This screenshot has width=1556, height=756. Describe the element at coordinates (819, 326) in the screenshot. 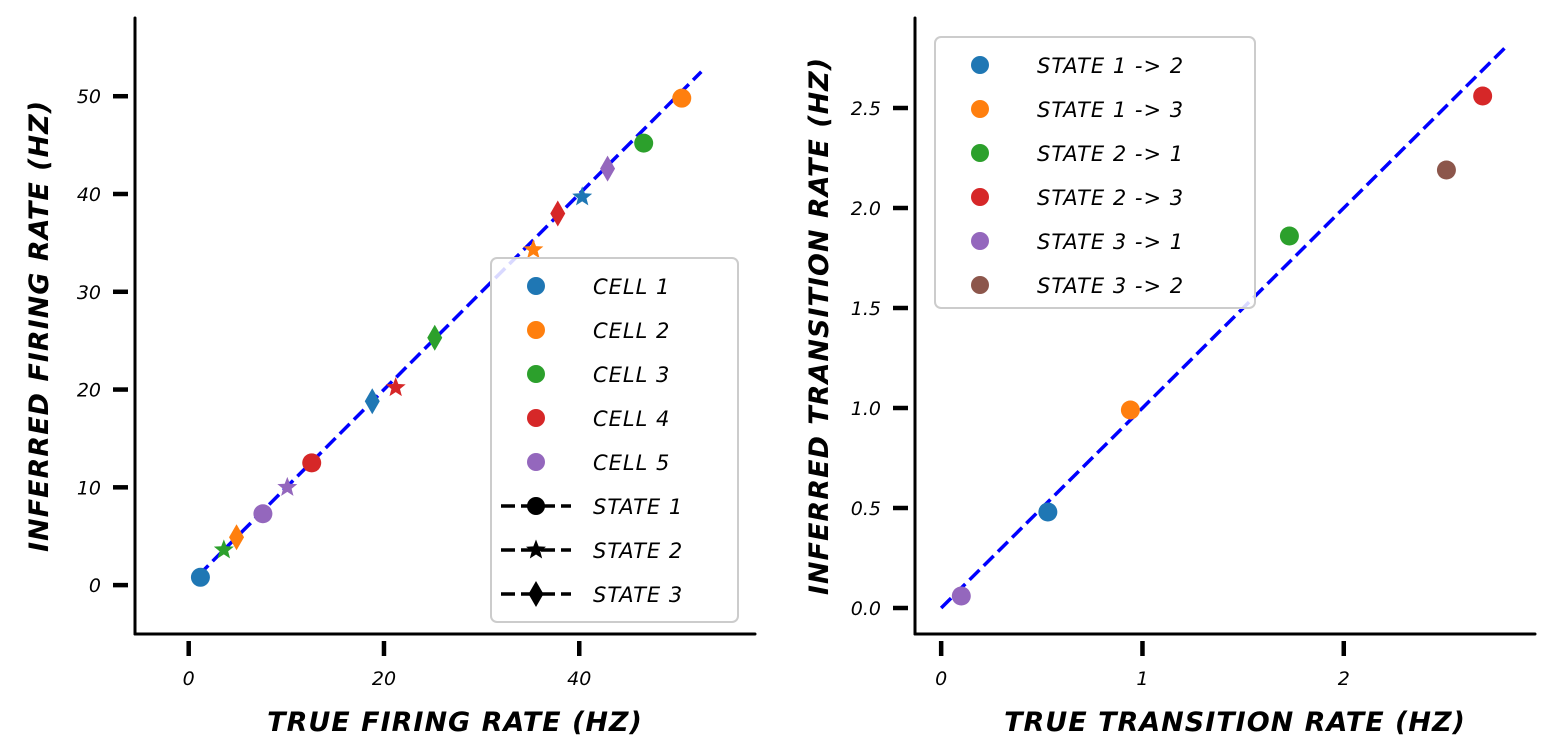

I see `panel-2-y-axis-label: INFERRED TRANSITION RATE (HZ)` at that location.